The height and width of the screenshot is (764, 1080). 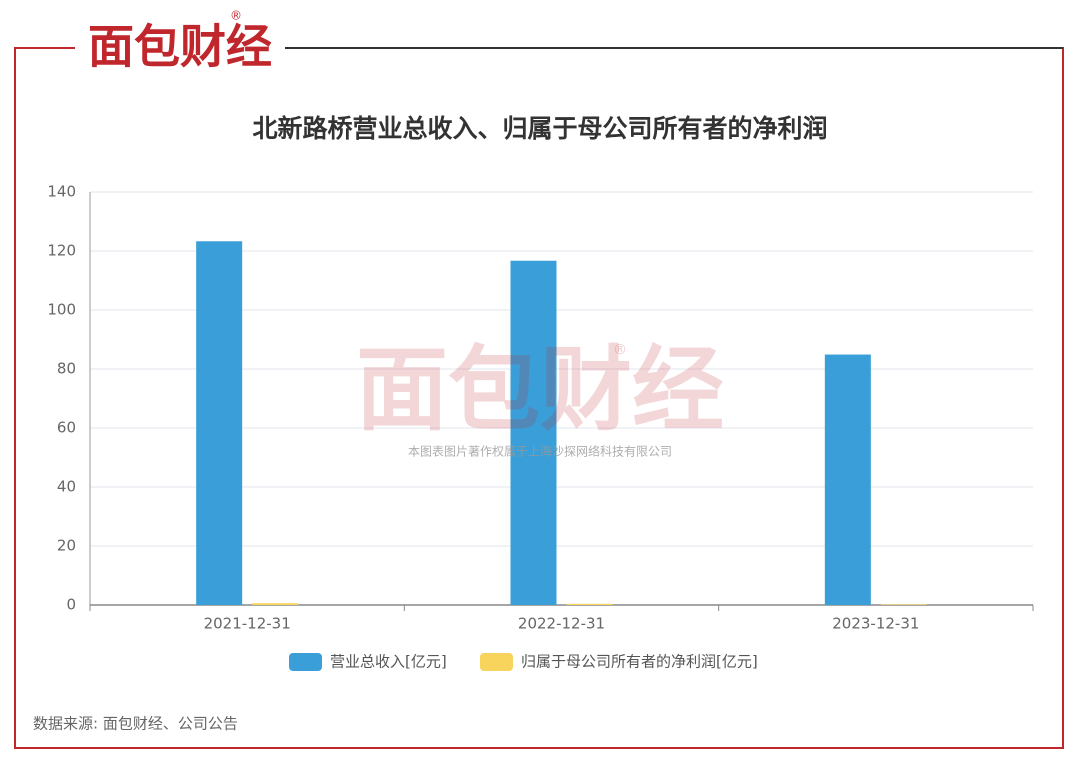 What do you see at coordinates (539, 128) in the screenshot?
I see `chart-title: 北新路桥营业总收入、归属于母公司所有者的净利润` at bounding box center [539, 128].